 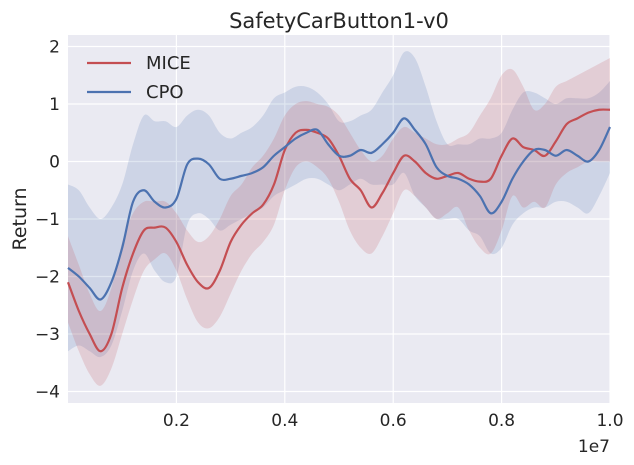 What do you see at coordinates (393, 421) in the screenshot?
I see `x-tick-label: 0.6` at bounding box center [393, 421].